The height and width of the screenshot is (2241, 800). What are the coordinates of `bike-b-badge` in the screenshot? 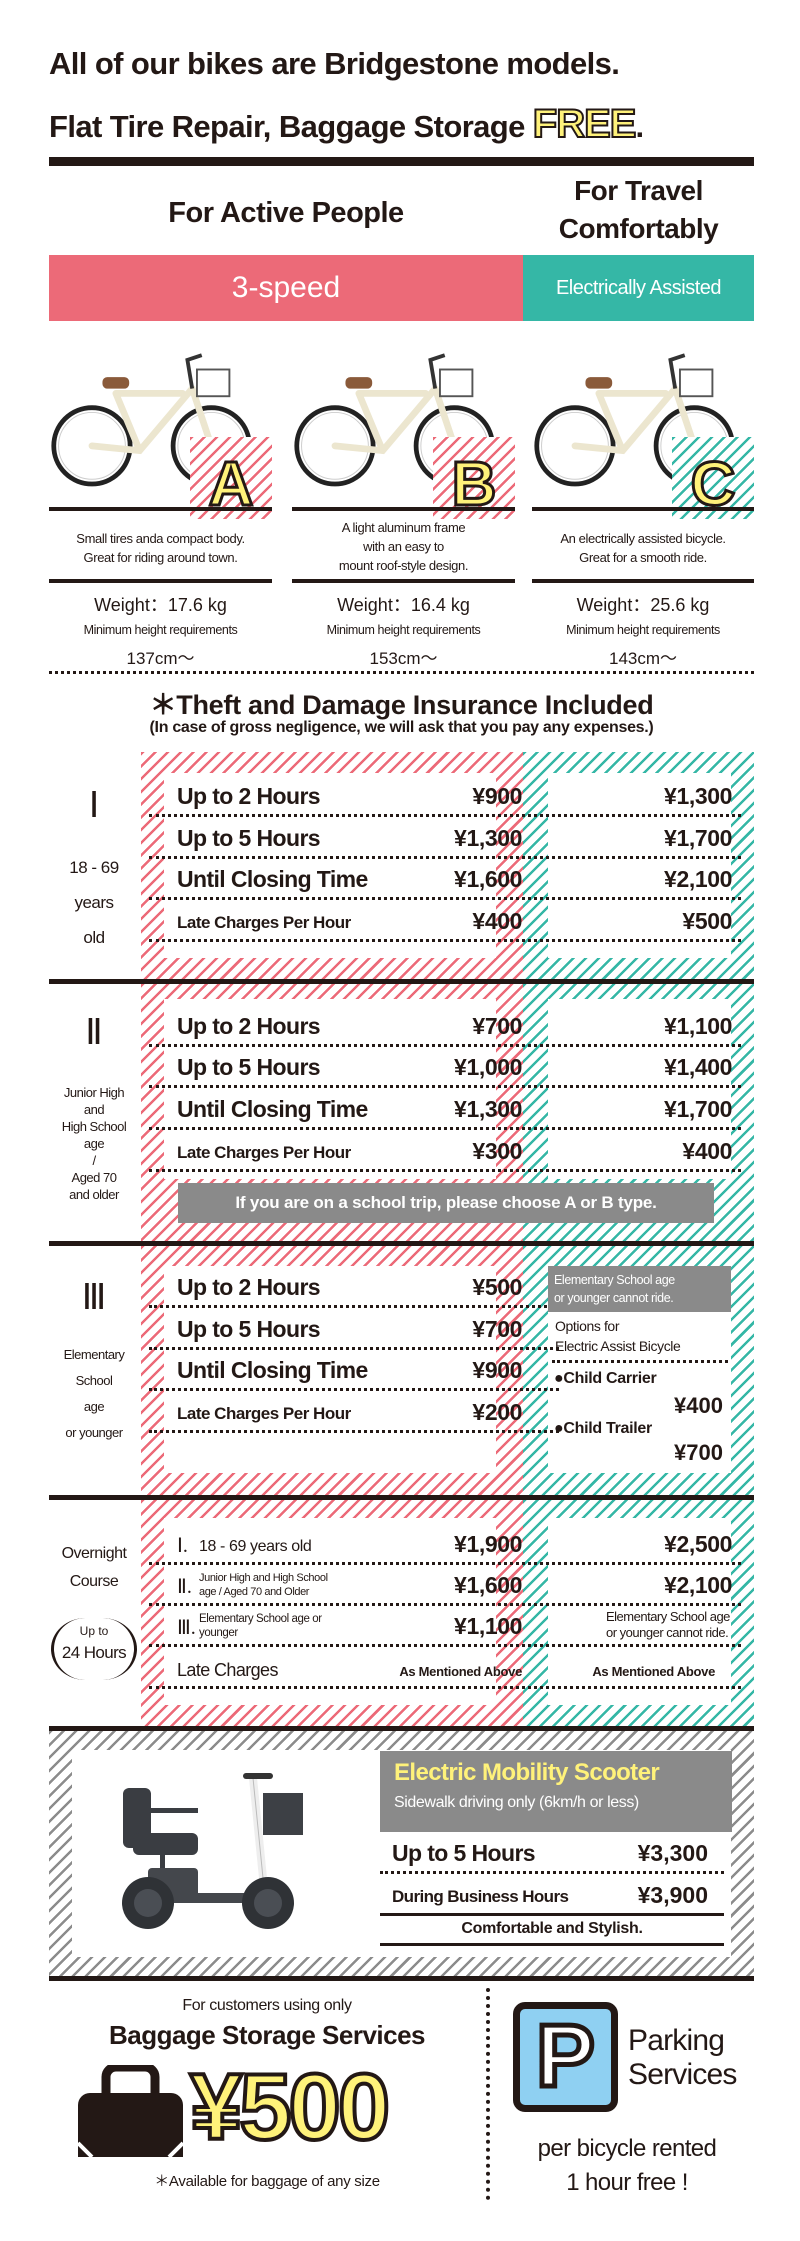 It's located at (474, 478).